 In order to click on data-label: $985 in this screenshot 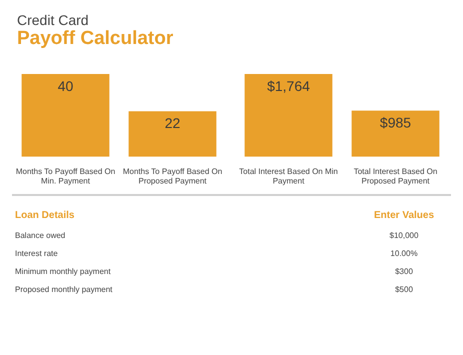, I will do `click(396, 122)`.